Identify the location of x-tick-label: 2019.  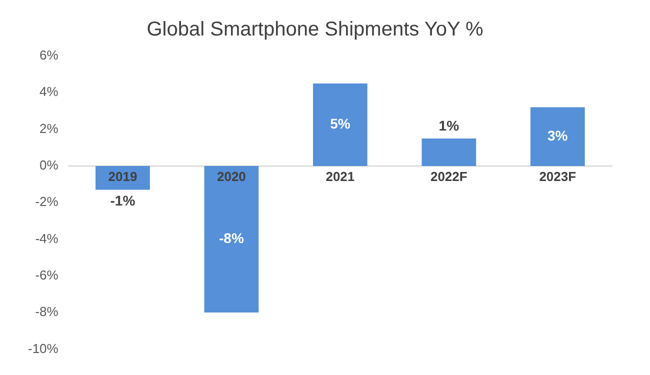
(123, 176).